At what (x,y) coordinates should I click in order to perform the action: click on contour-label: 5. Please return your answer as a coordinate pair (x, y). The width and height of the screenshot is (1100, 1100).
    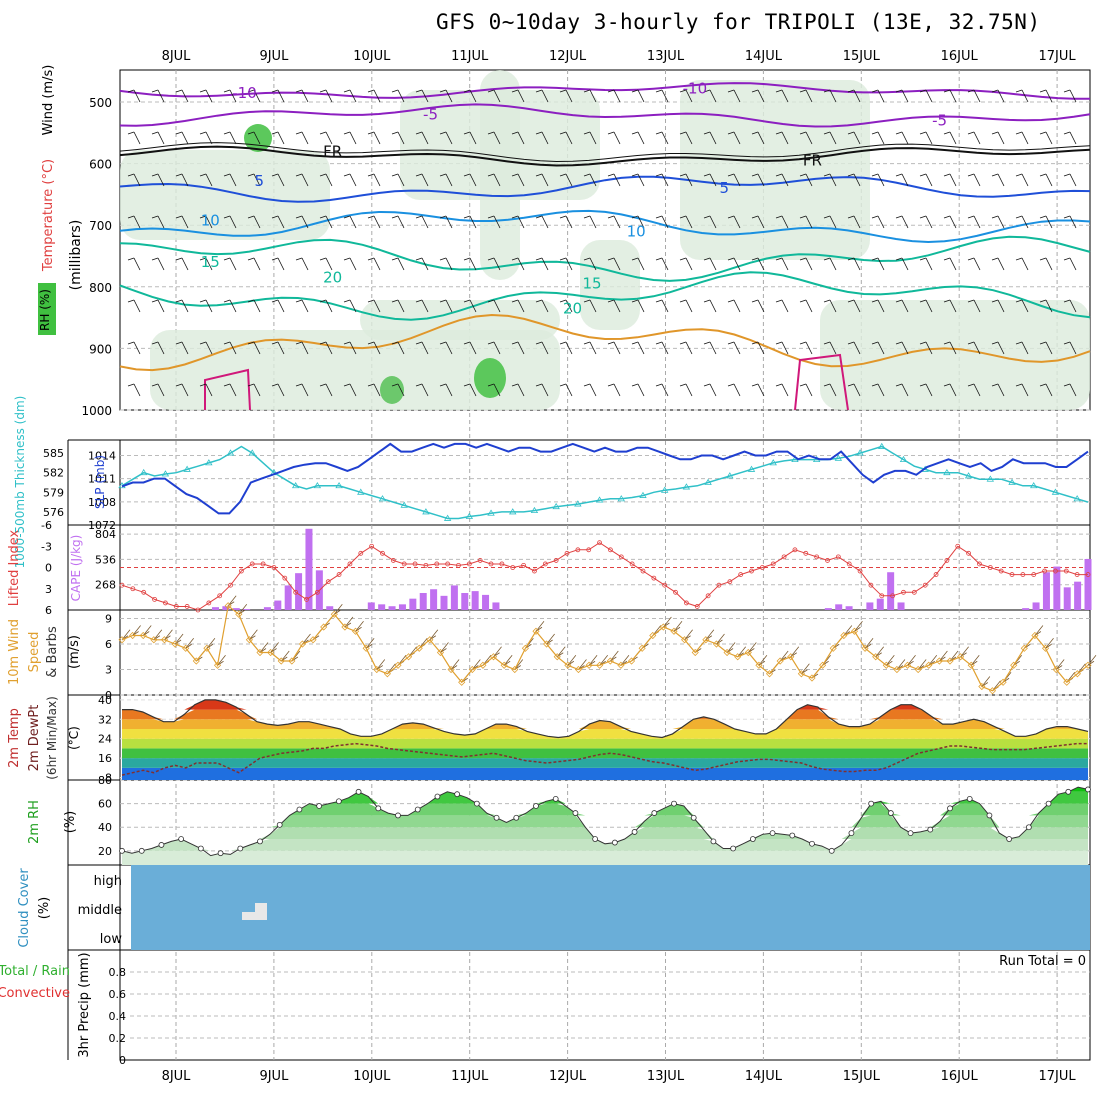
    Looking at the image, I should click on (724, 188).